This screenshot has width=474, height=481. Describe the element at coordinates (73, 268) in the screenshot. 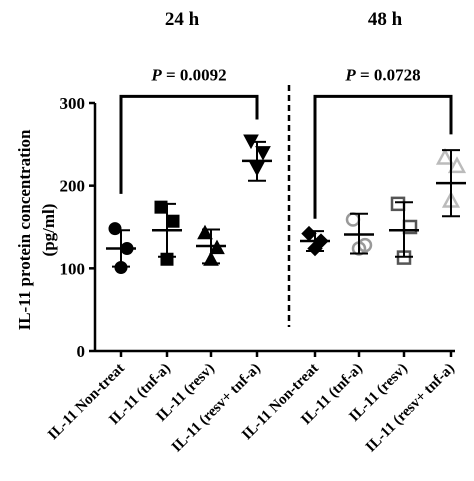

I see `y-tick-label: 100` at that location.